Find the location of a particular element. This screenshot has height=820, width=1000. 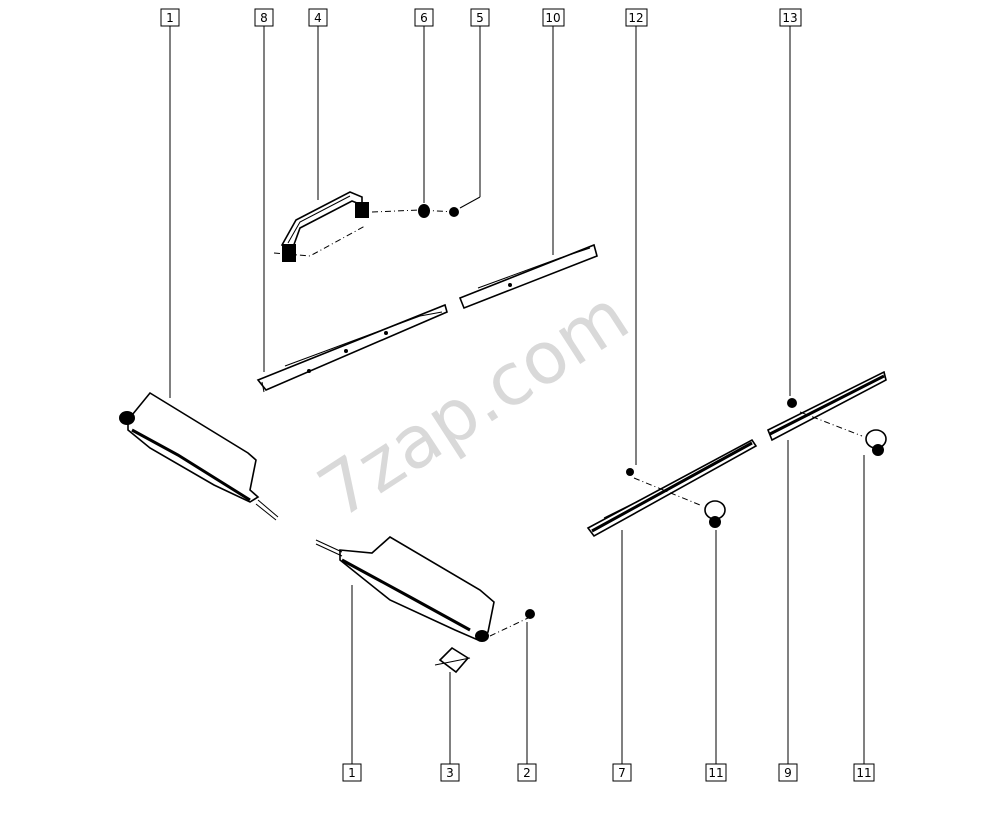

svg-text: 12 is located at coordinates (635, 18).